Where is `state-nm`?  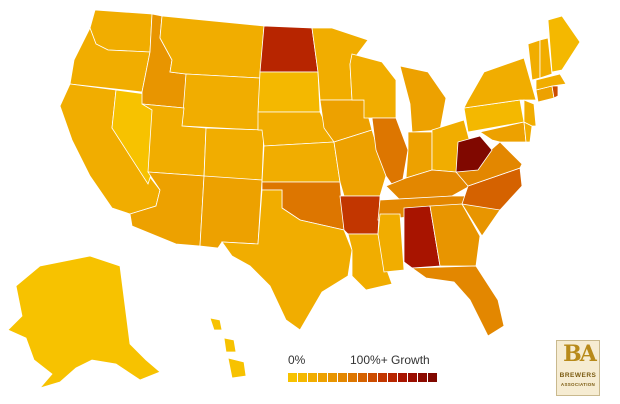 state-nm is located at coordinates (231, 212).